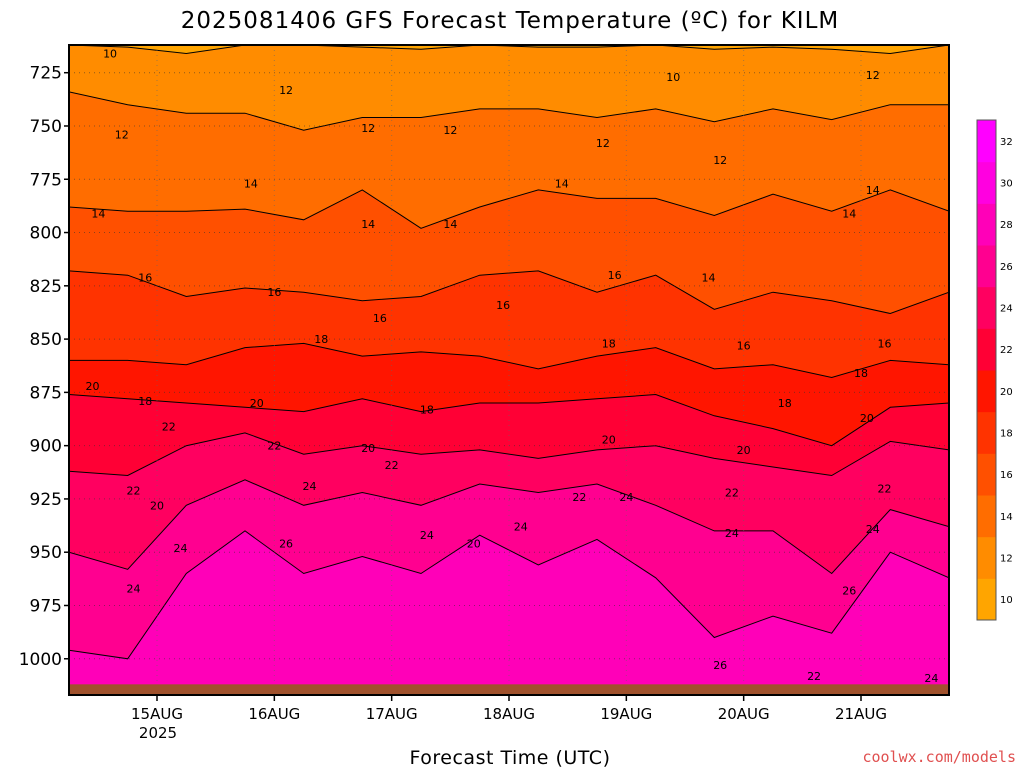  I want to click on colorbar-label-24: 24, so click(1006, 309).